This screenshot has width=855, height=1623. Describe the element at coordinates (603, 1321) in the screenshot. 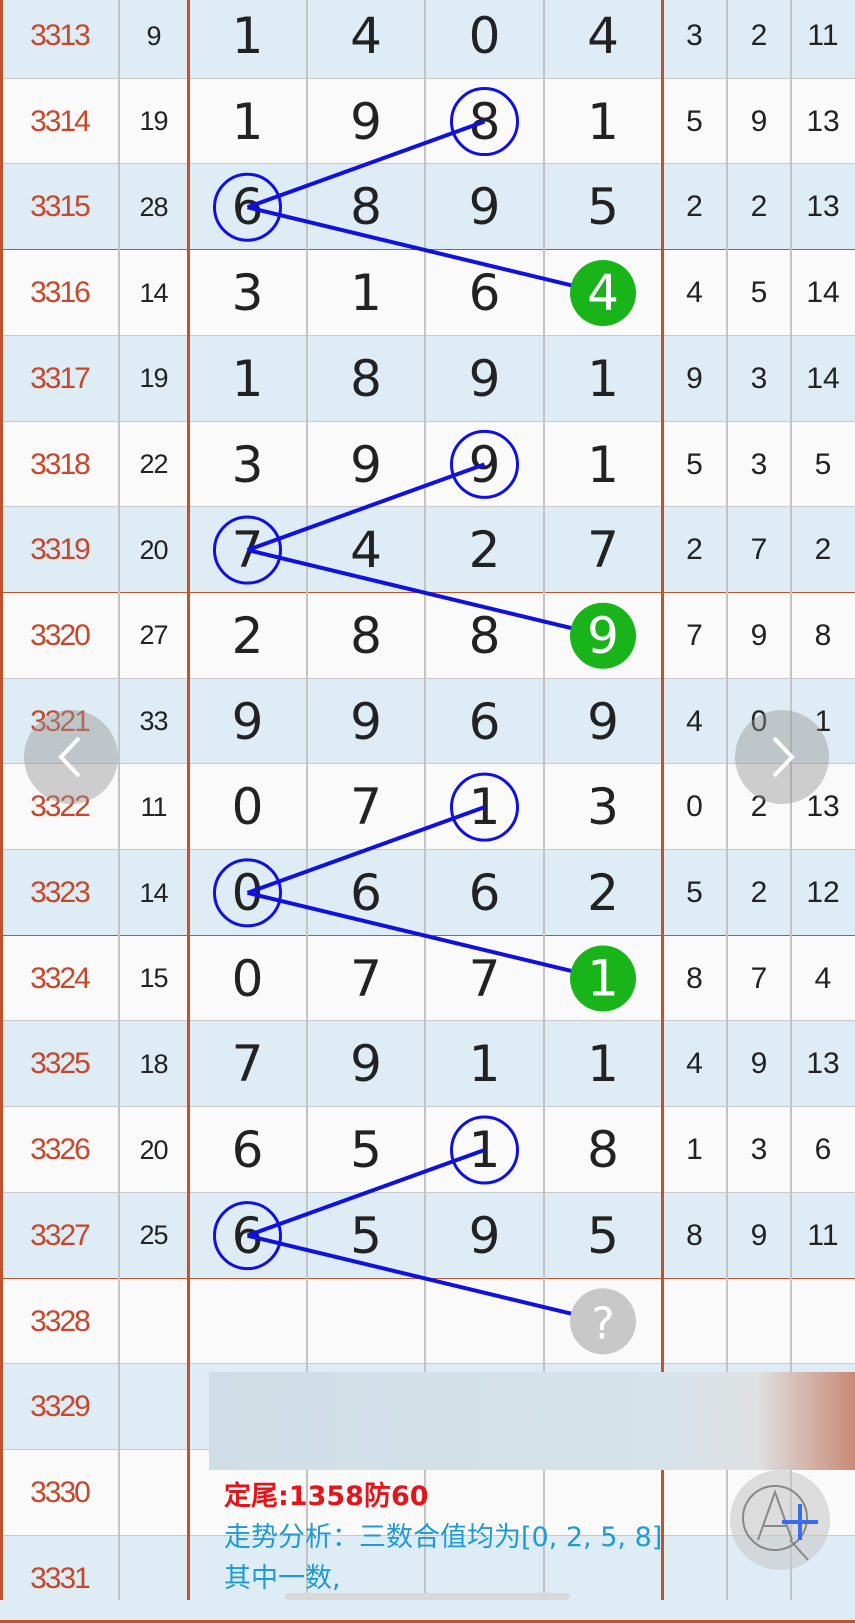

I see `pending-marker` at that location.